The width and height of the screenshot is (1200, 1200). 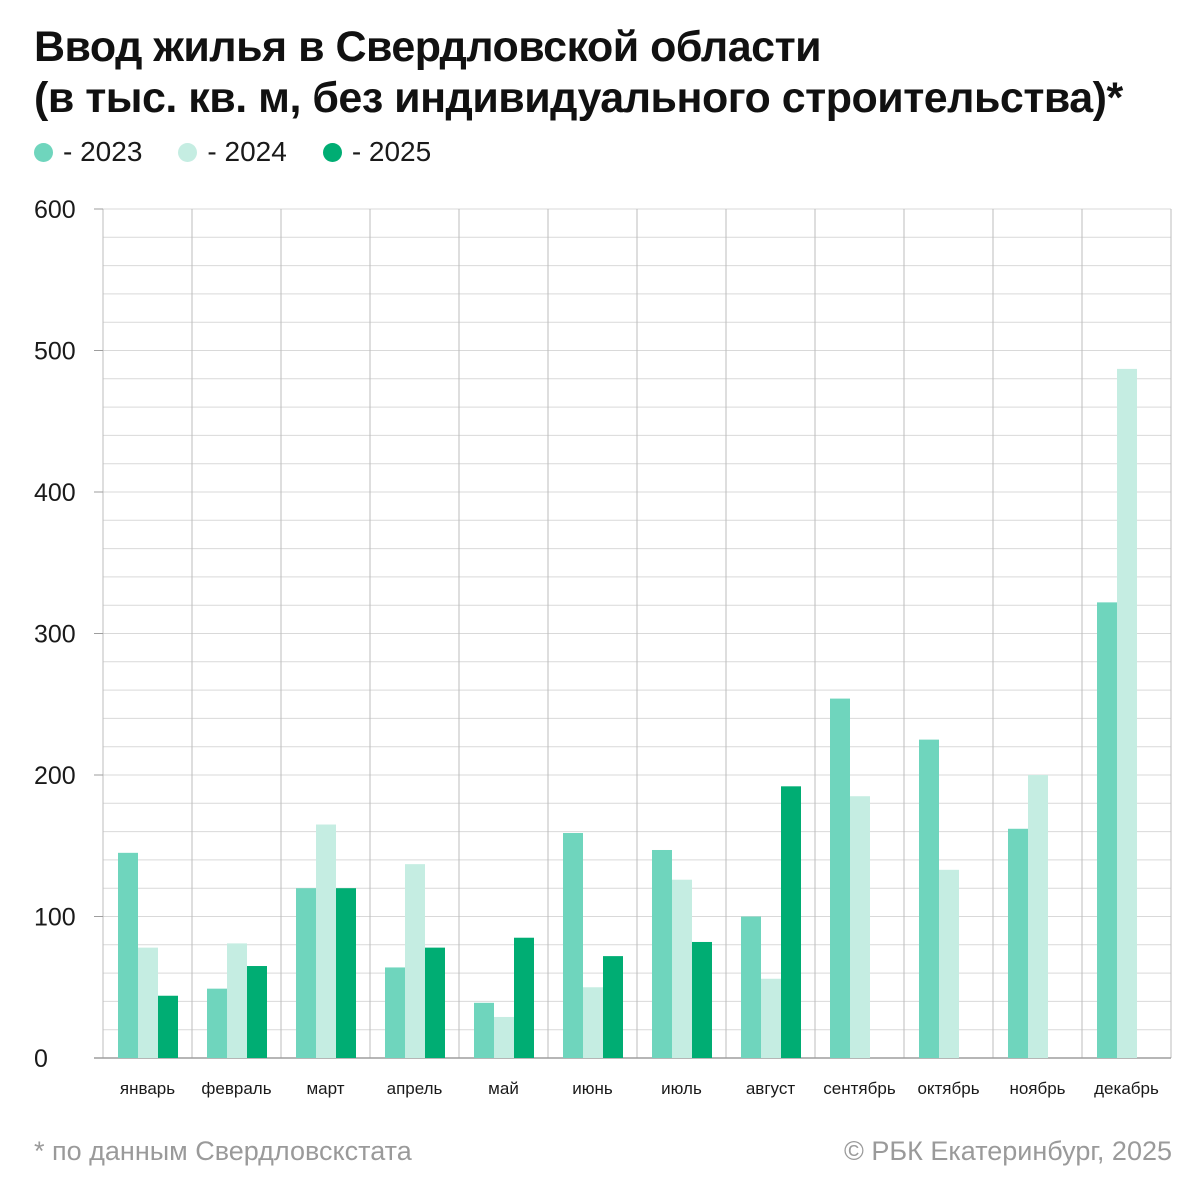 I want to click on x-tick-label: декабрь, so click(x=1126, y=1088).